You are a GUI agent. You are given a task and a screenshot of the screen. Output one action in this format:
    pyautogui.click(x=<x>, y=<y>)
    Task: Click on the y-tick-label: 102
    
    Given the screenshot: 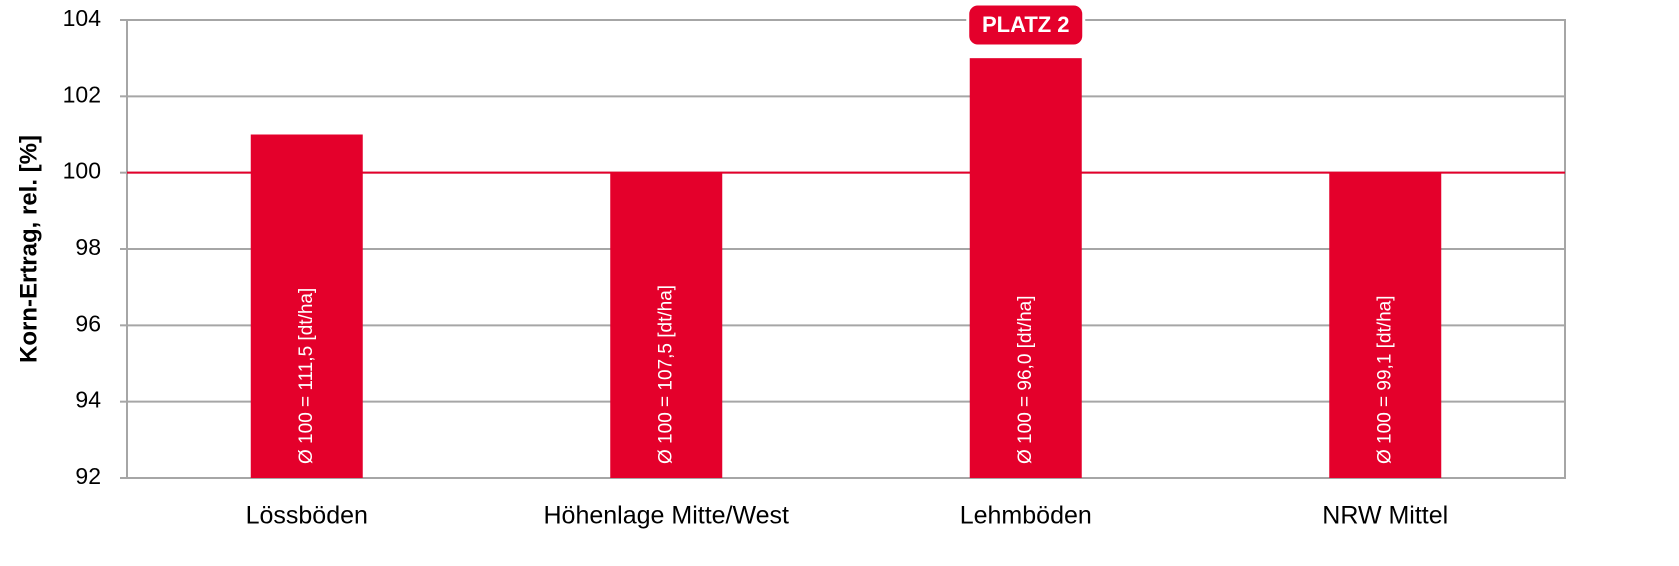 What is the action you would take?
    pyautogui.click(x=82, y=94)
    